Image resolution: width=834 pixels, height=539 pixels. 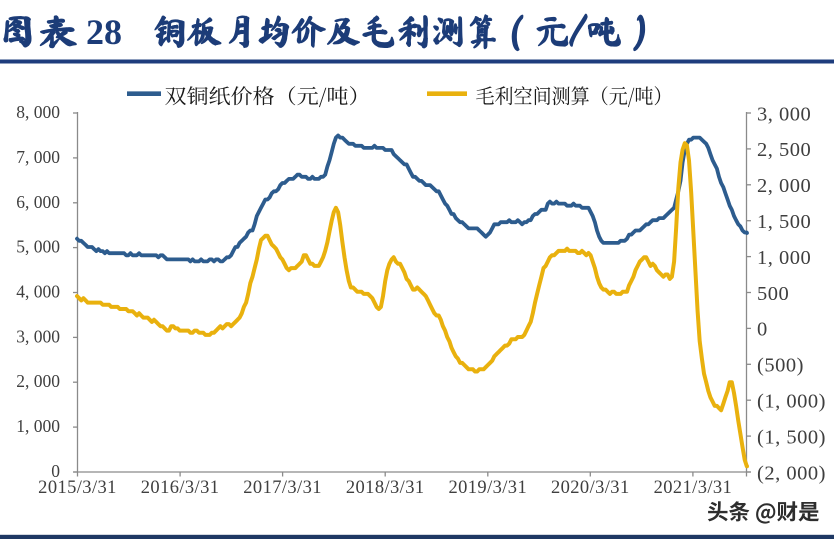 I want to click on svg-text: 2015/3/31, so click(x=77, y=488).